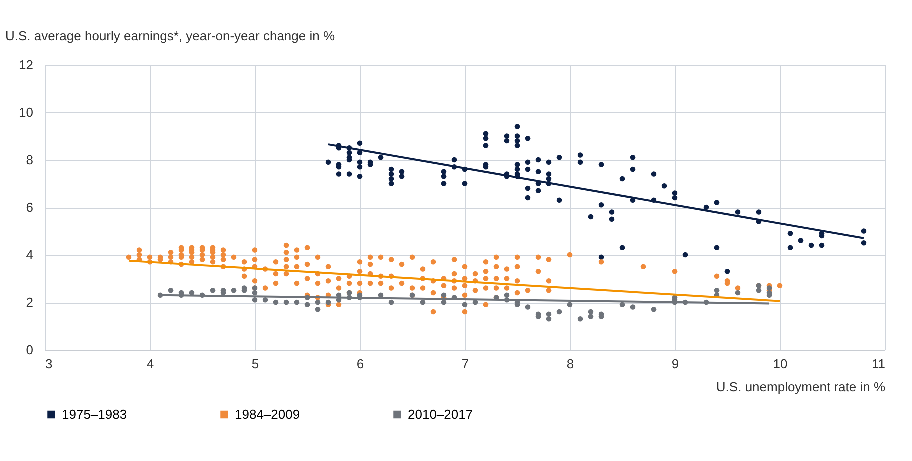 The image size is (912, 461). What do you see at coordinates (256, 364) in the screenshot?
I see `x-tick-label: 5` at bounding box center [256, 364].